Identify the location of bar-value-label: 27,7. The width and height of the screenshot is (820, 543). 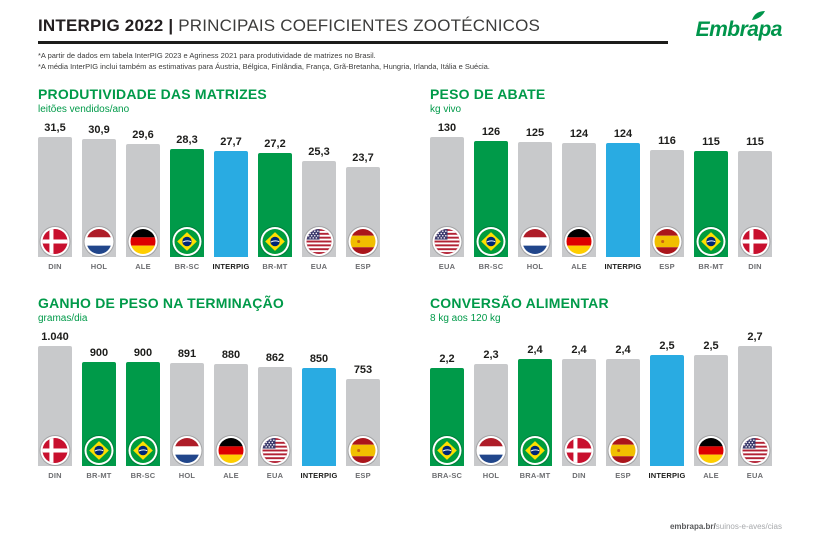
(231, 141).